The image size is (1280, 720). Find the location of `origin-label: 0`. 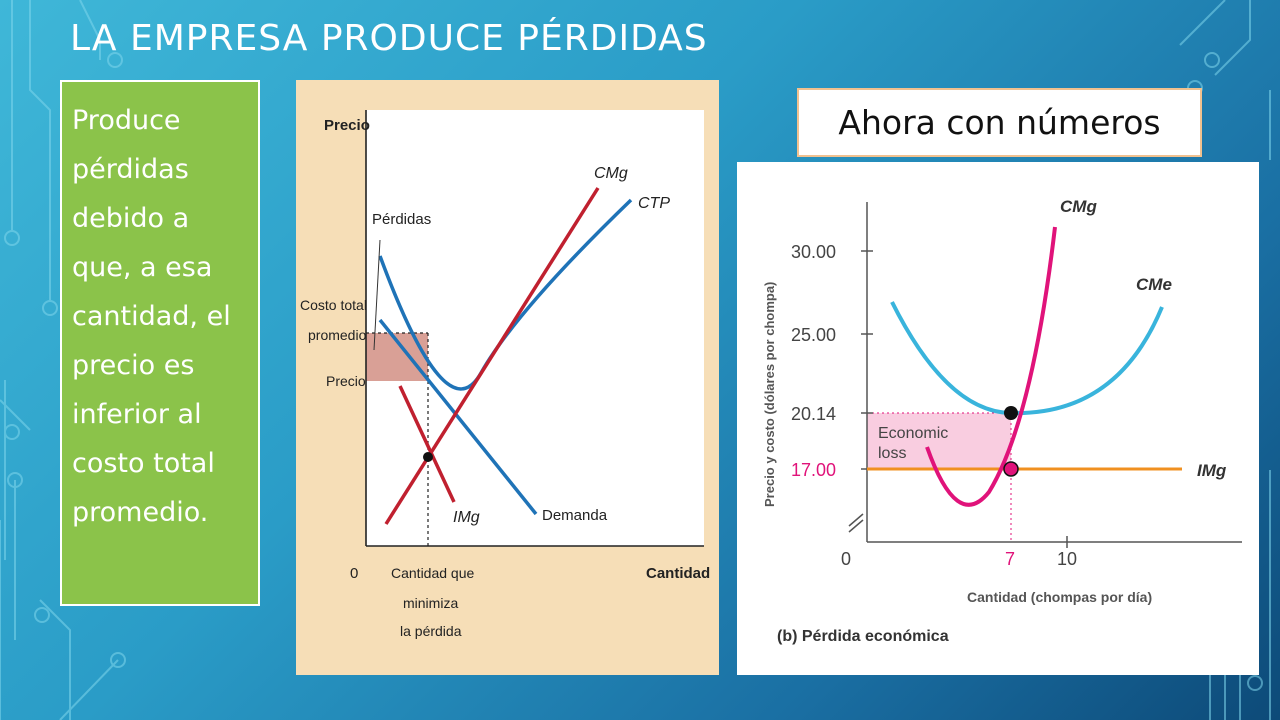

origin-label: 0 is located at coordinates (354, 573).